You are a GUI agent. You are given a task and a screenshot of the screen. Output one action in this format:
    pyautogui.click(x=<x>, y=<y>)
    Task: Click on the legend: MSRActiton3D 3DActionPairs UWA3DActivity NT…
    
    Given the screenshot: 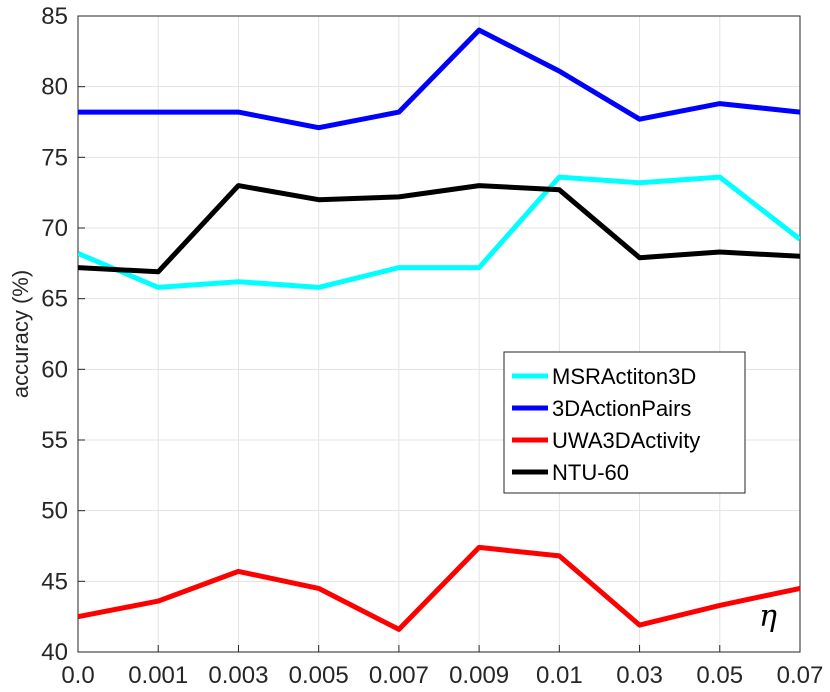 What is the action you would take?
    pyautogui.click(x=624, y=422)
    